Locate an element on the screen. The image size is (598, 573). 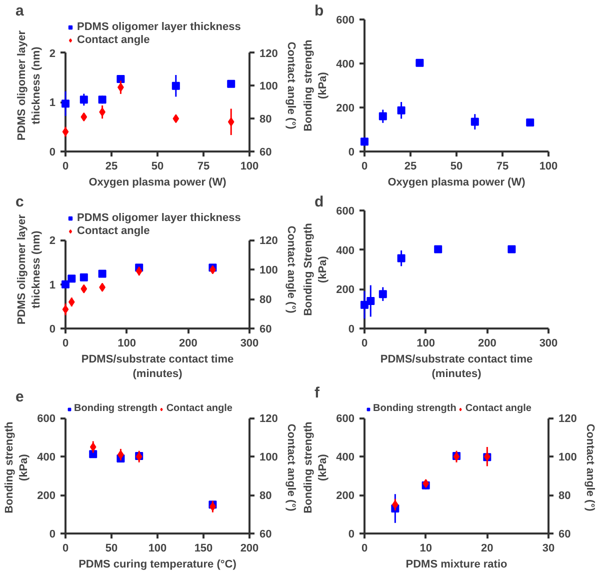
chart-title: b is located at coordinates (319, 11).